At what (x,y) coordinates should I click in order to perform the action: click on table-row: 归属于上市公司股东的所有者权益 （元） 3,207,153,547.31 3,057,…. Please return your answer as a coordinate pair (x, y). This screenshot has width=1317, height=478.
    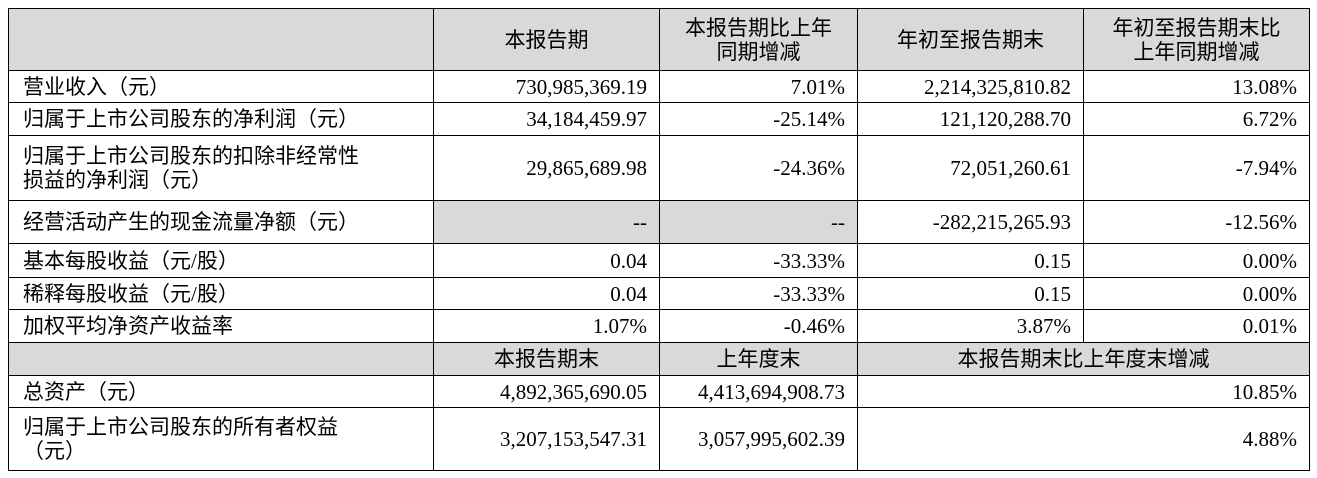
    Looking at the image, I should click on (659, 439).